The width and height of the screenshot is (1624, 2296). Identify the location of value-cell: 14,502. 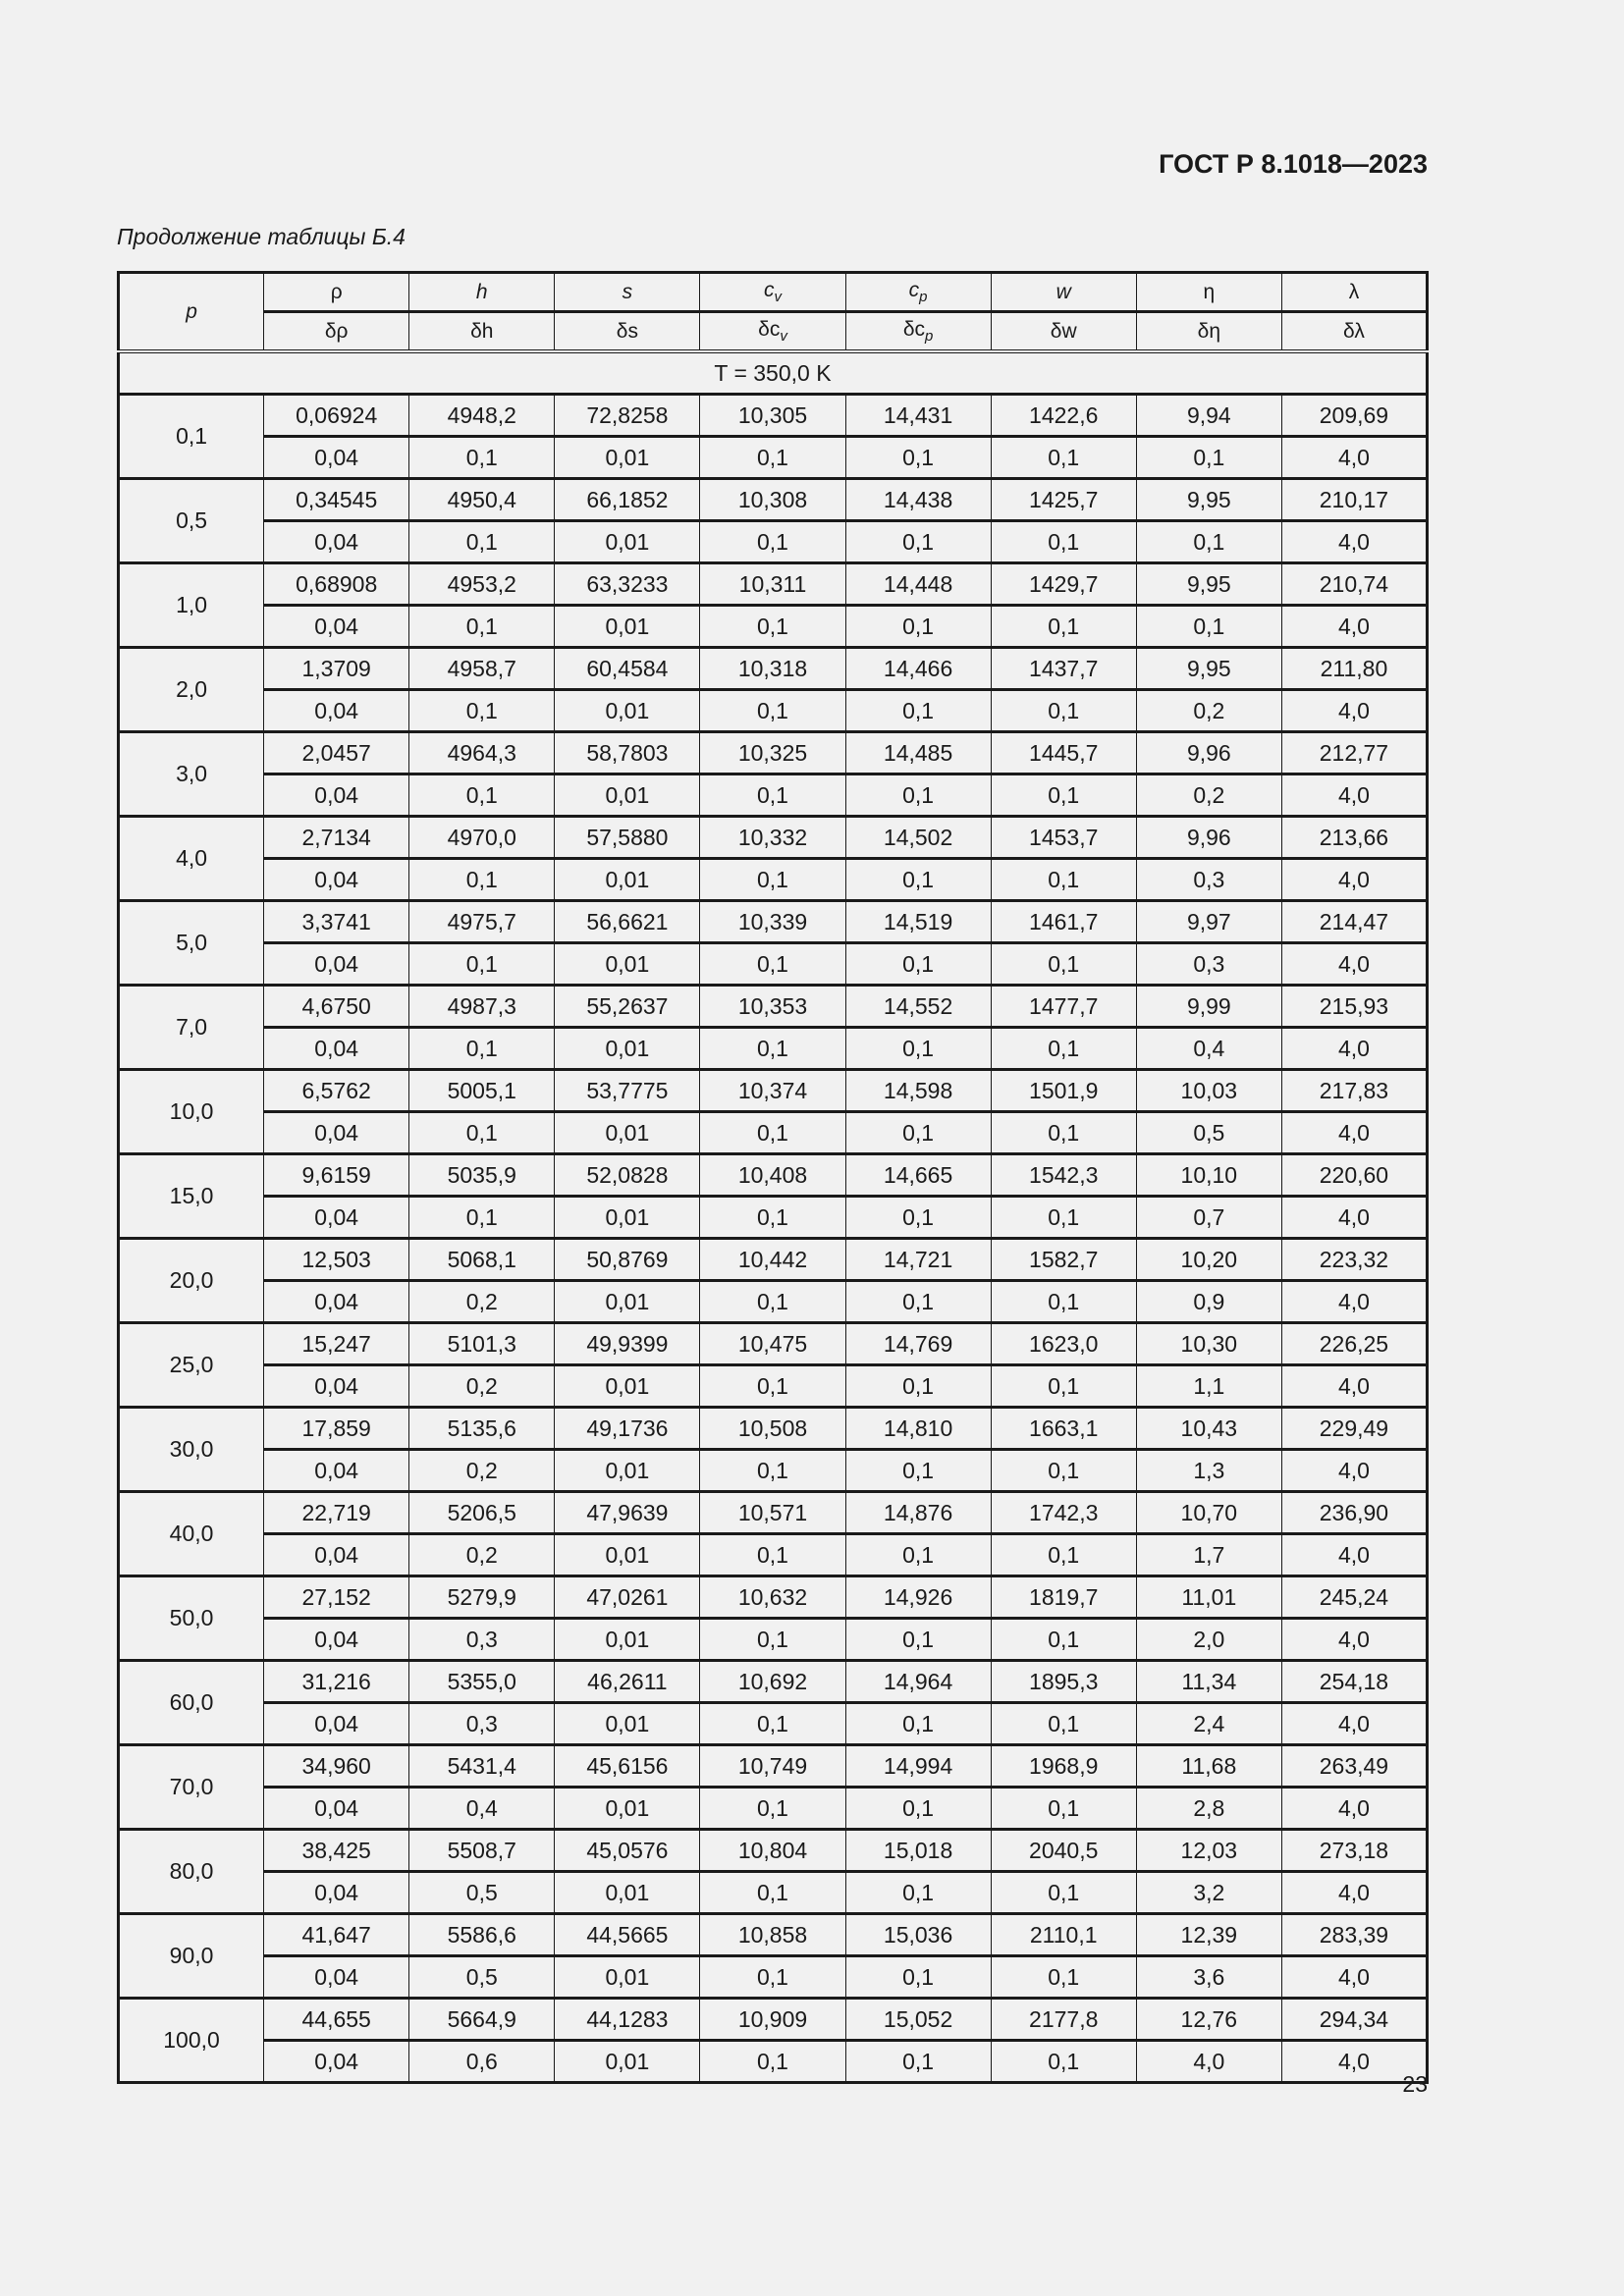
(918, 837).